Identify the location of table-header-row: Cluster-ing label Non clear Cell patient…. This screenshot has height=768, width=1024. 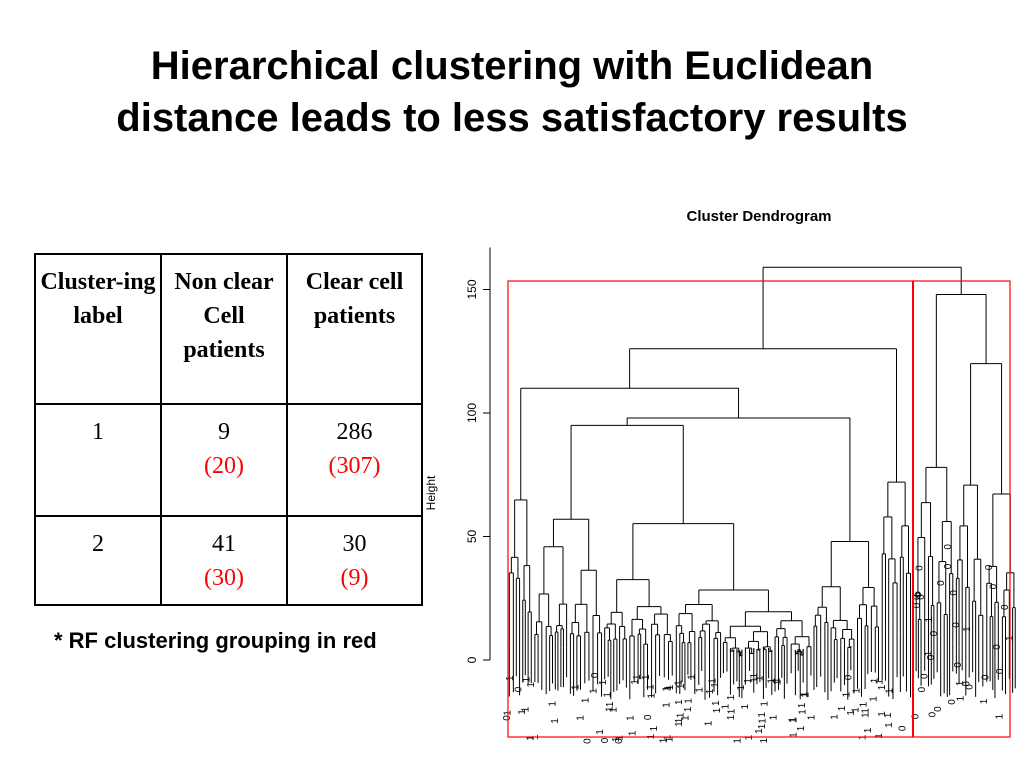
(228, 329).